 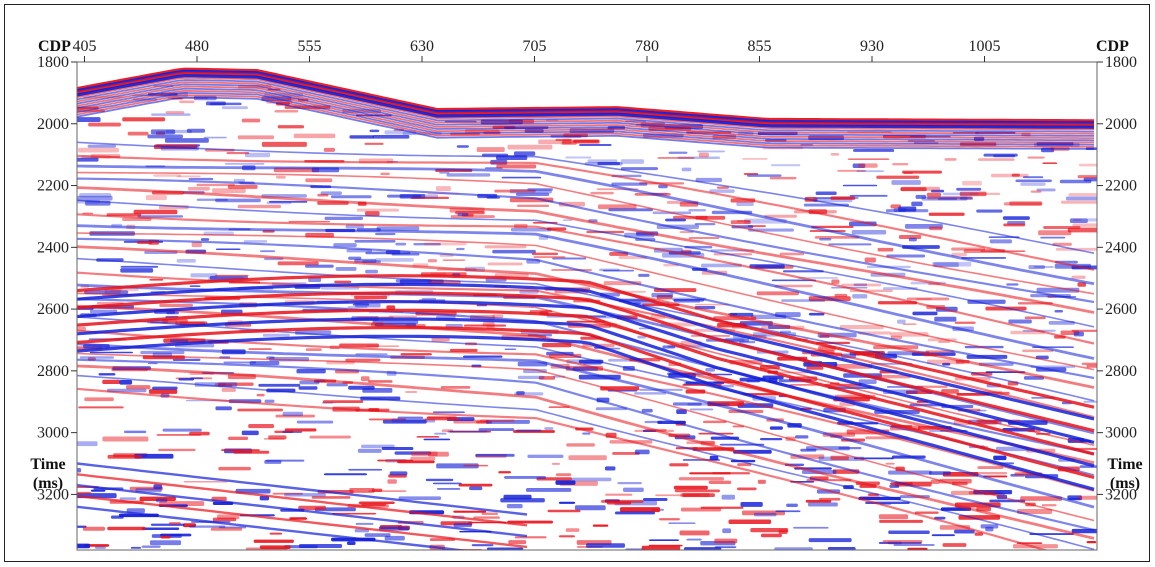 What do you see at coordinates (1125, 483) in the screenshot?
I see `y-axis-title-right-line2: (ms)` at bounding box center [1125, 483].